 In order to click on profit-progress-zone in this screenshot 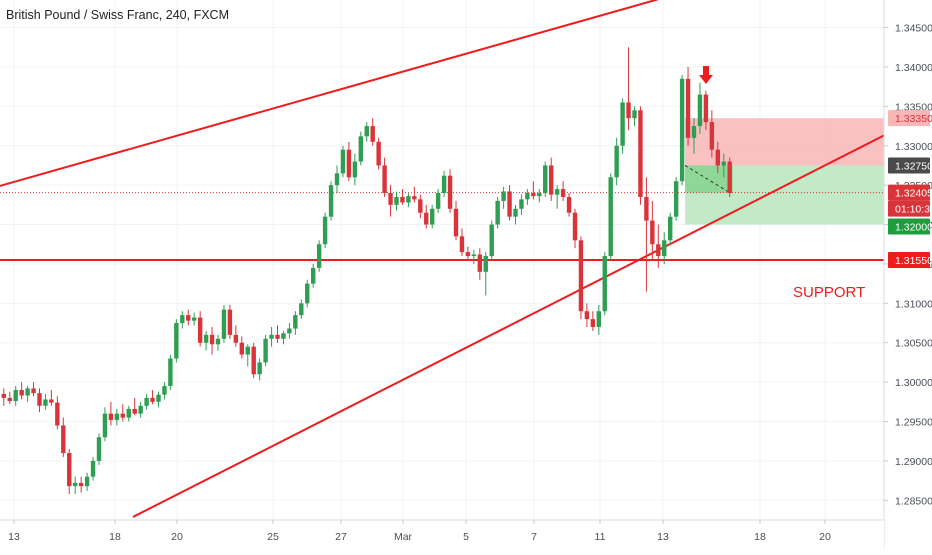, I will do `click(709, 179)`.